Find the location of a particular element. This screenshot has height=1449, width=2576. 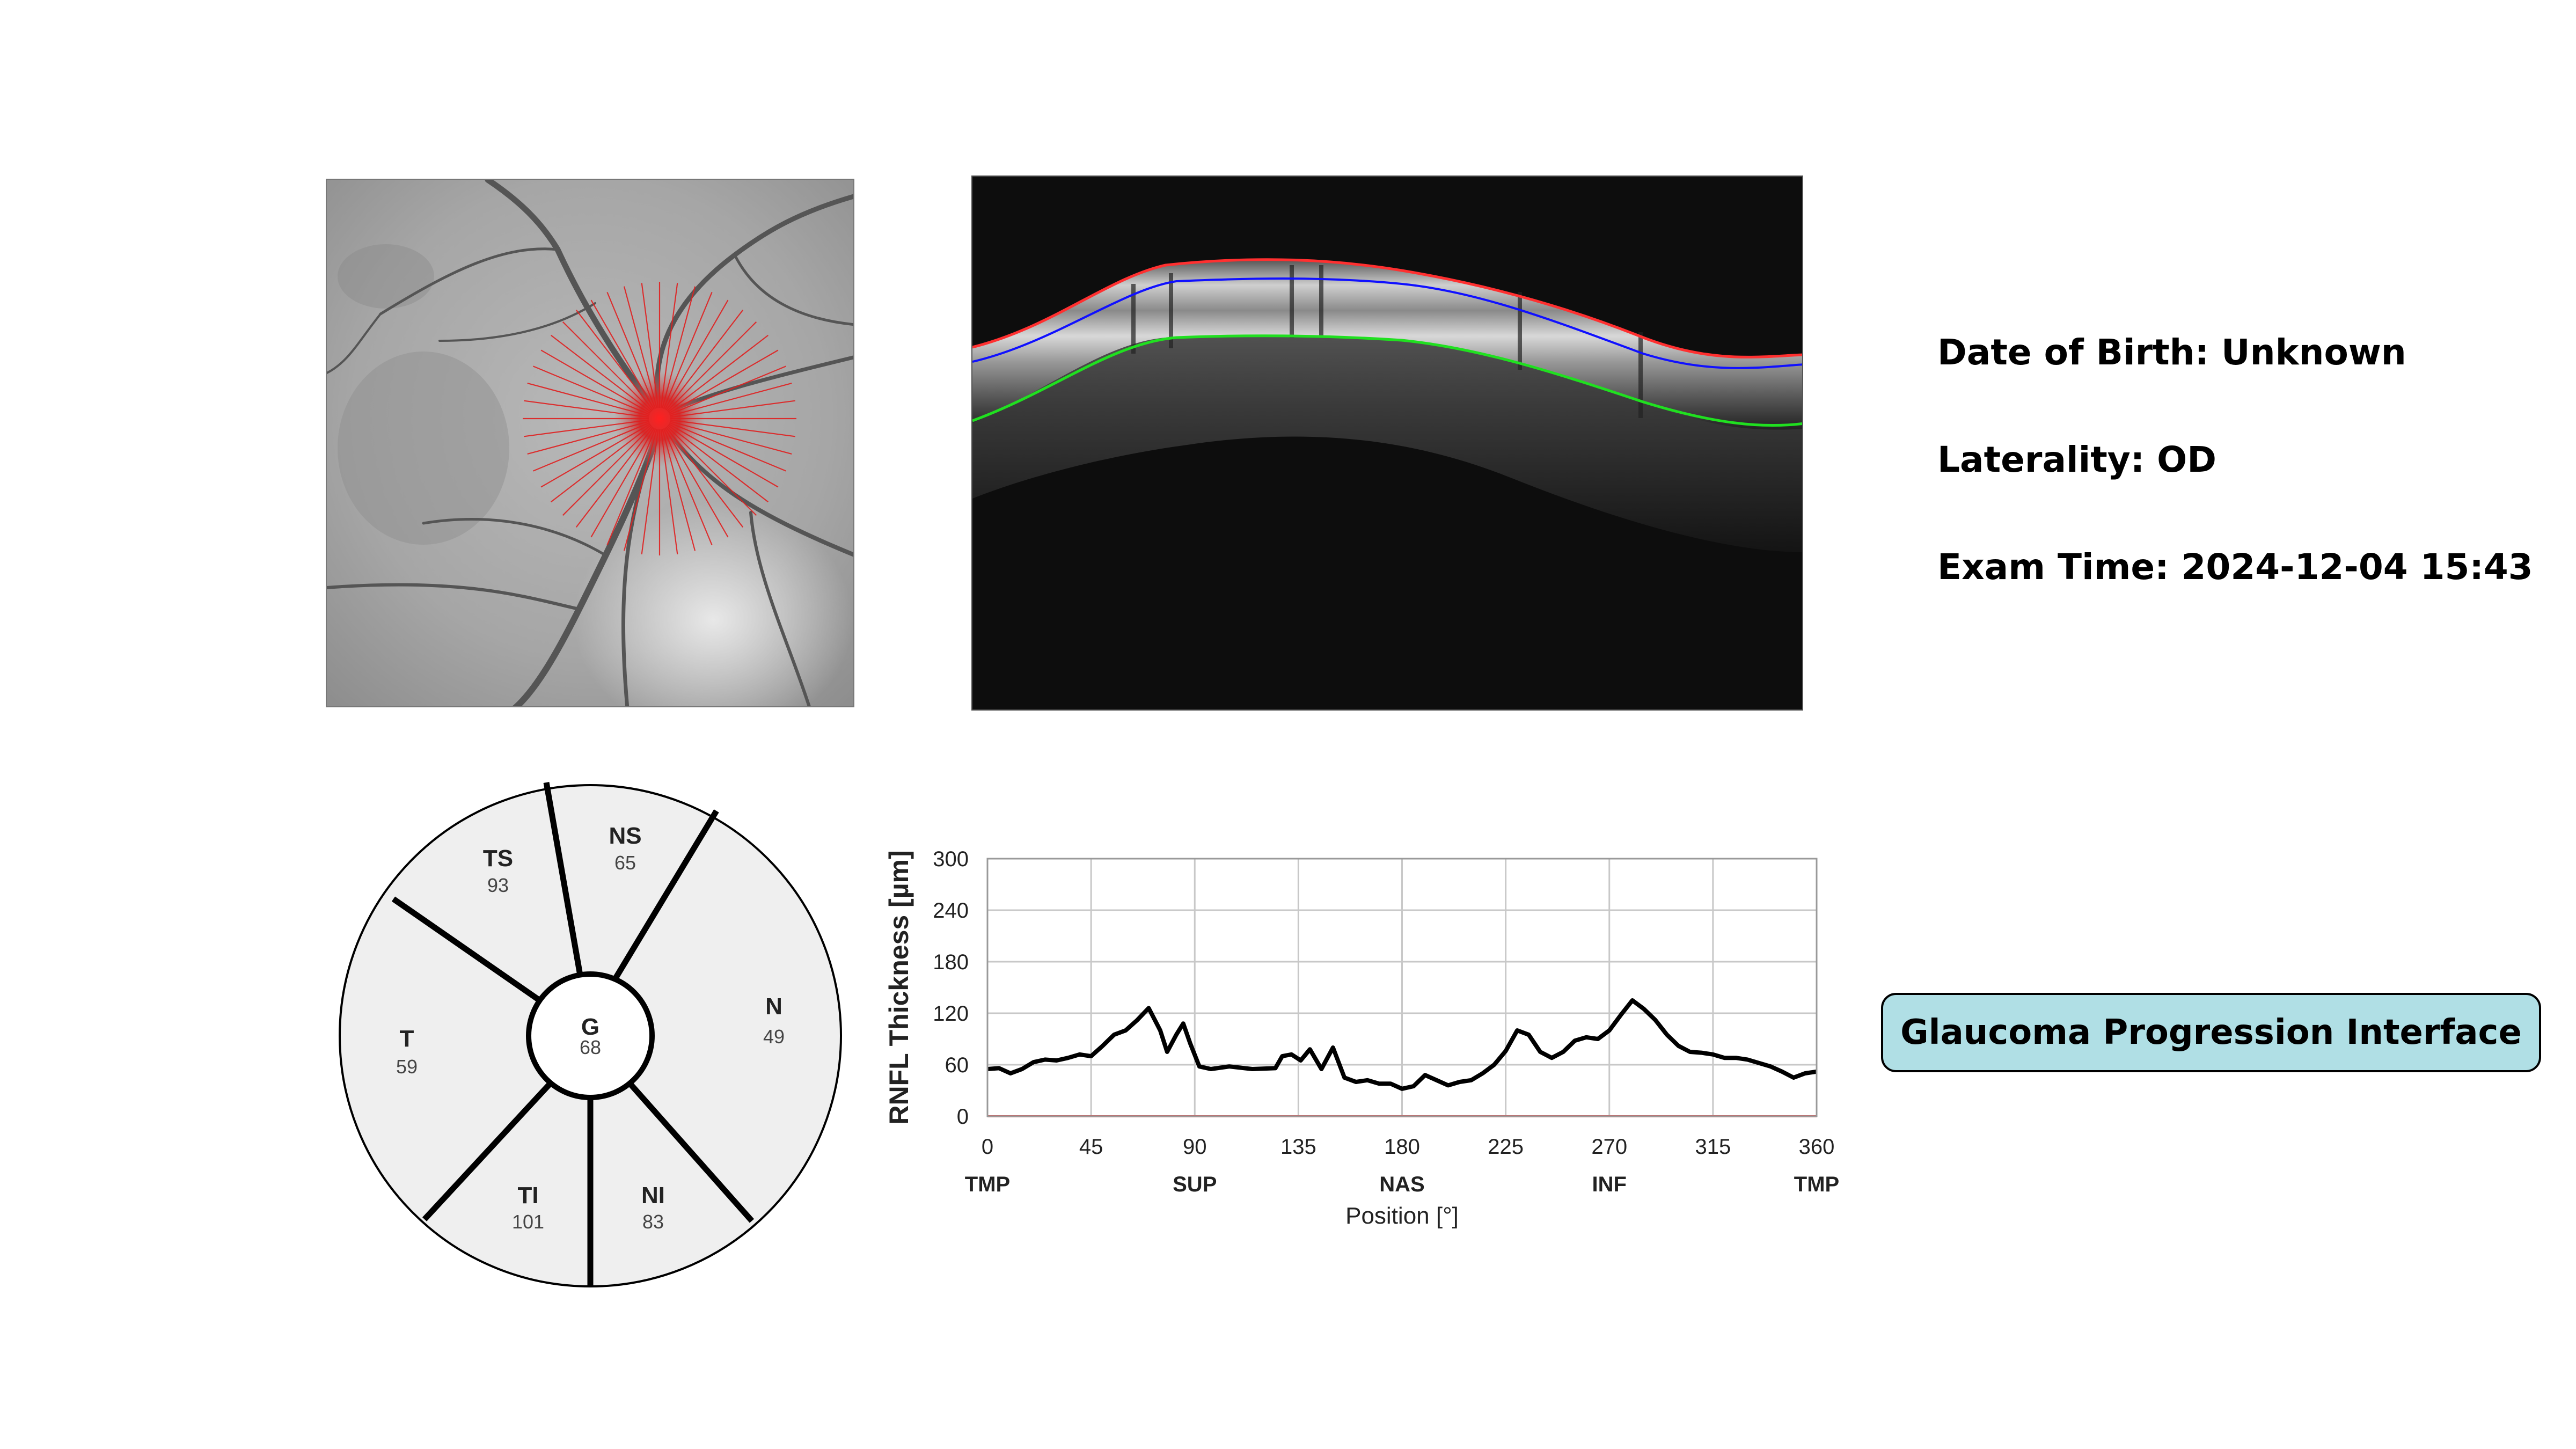

y-axis-label: RNFL Thickness [µm] is located at coordinates (899, 987).